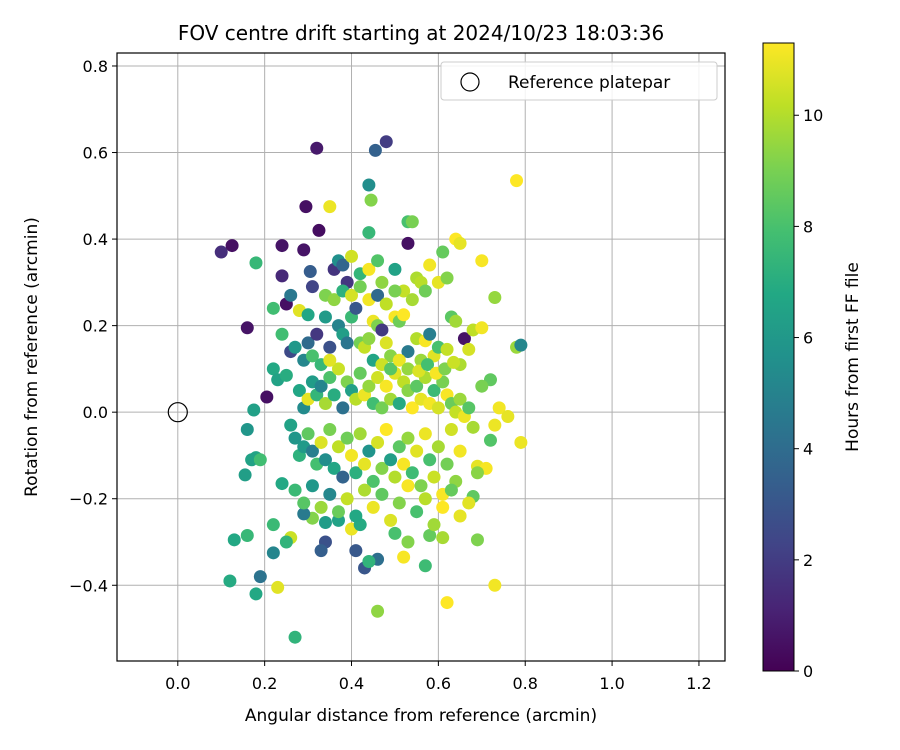 This screenshot has width=900, height=750. What do you see at coordinates (698, 683) in the screenshot?
I see `x-tick-label: 1.2` at bounding box center [698, 683].